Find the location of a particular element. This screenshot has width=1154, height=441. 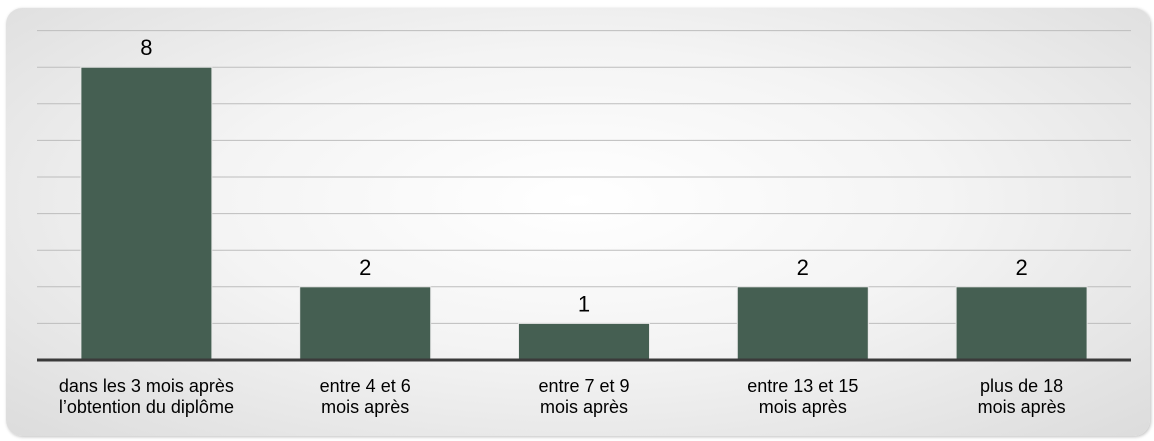

category-label: l’obtention du diplôme is located at coordinates (146, 407).